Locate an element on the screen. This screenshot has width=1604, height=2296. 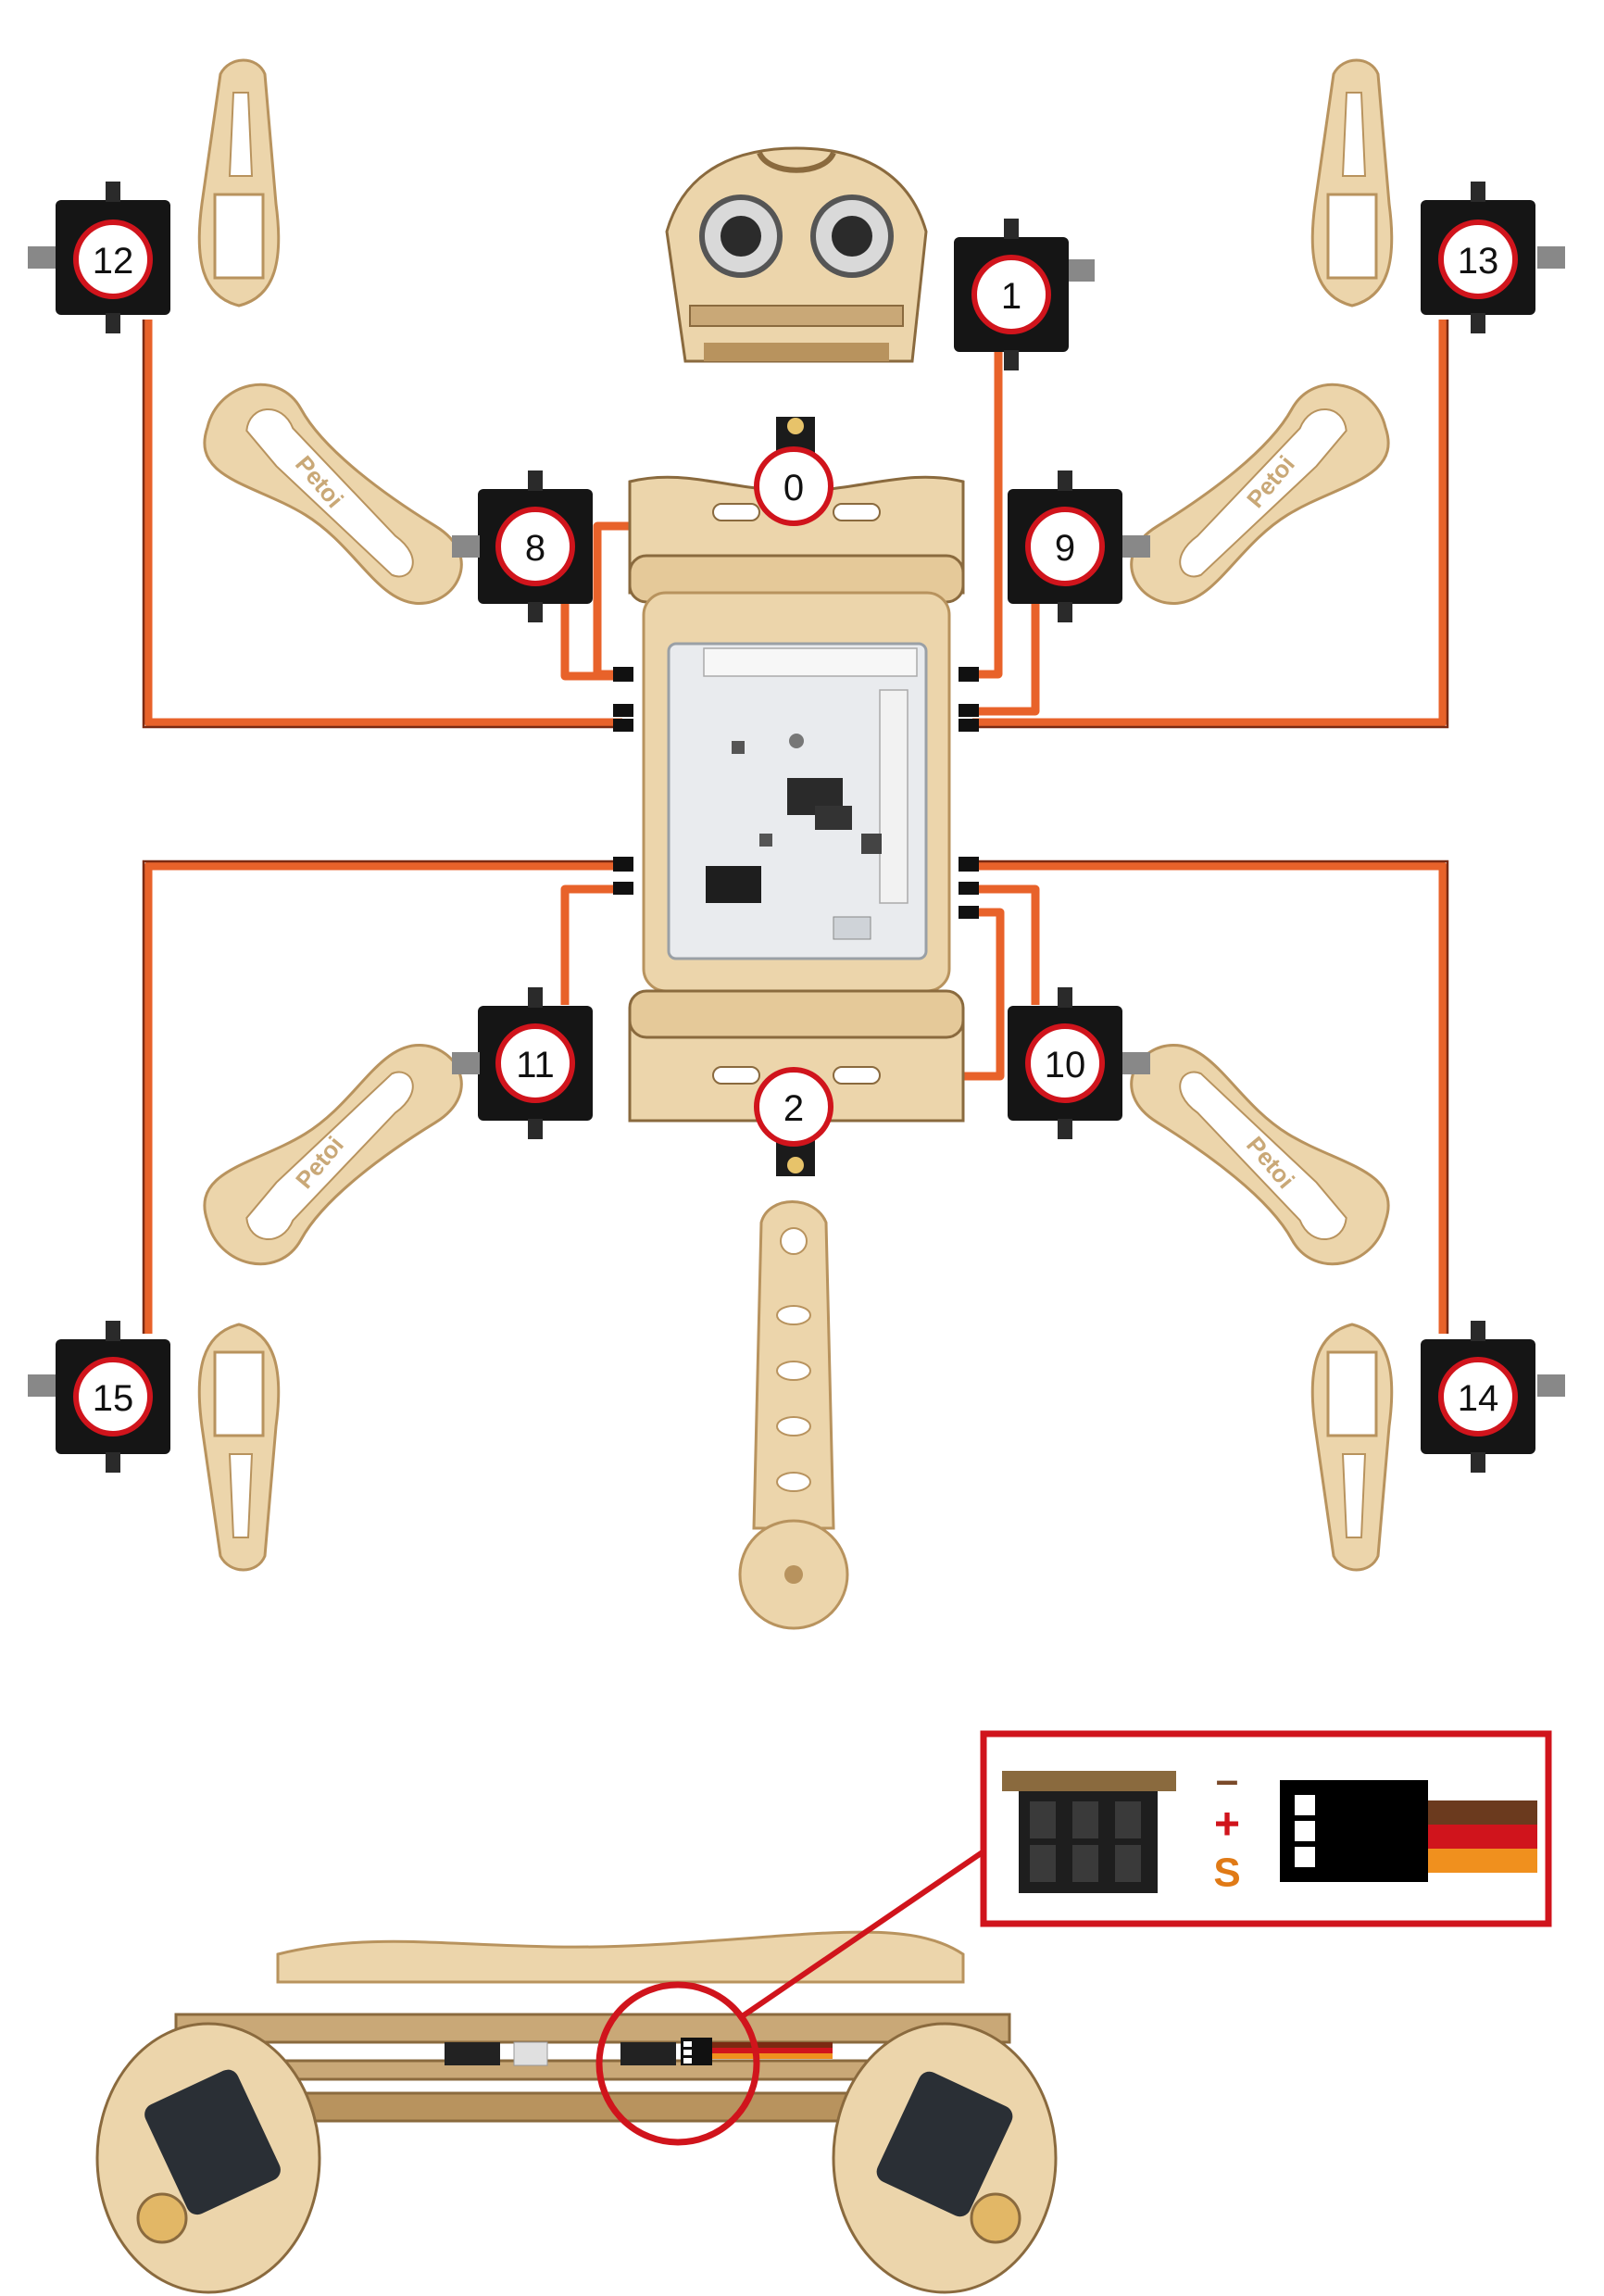
servo-14: 14 is located at coordinates (1493, 1397).